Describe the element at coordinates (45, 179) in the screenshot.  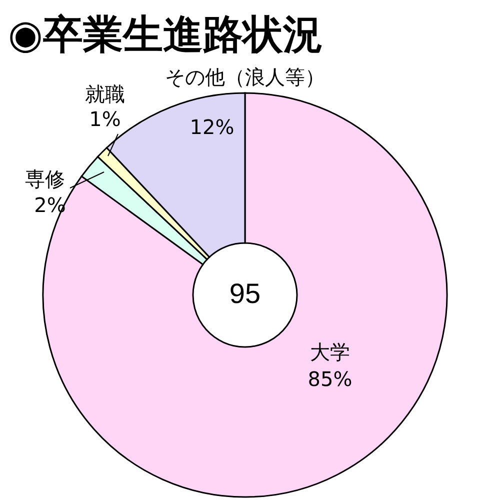
I see `slice-label: 専修` at that location.